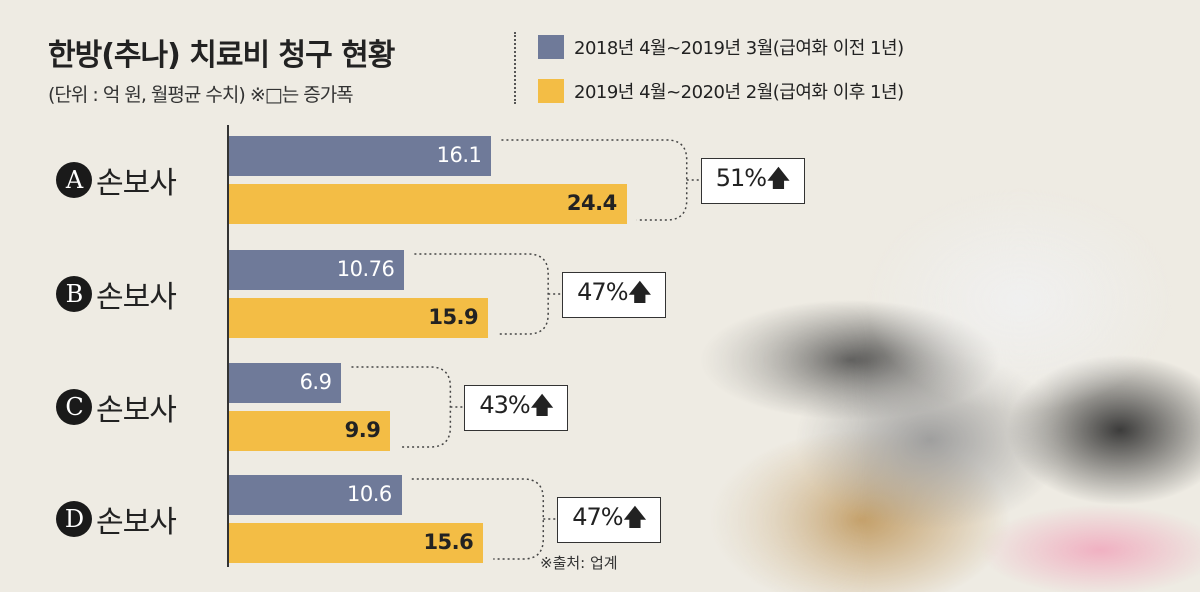  What do you see at coordinates (453, 317) in the screenshot?
I see `bar-value-label: 15.9` at bounding box center [453, 317].